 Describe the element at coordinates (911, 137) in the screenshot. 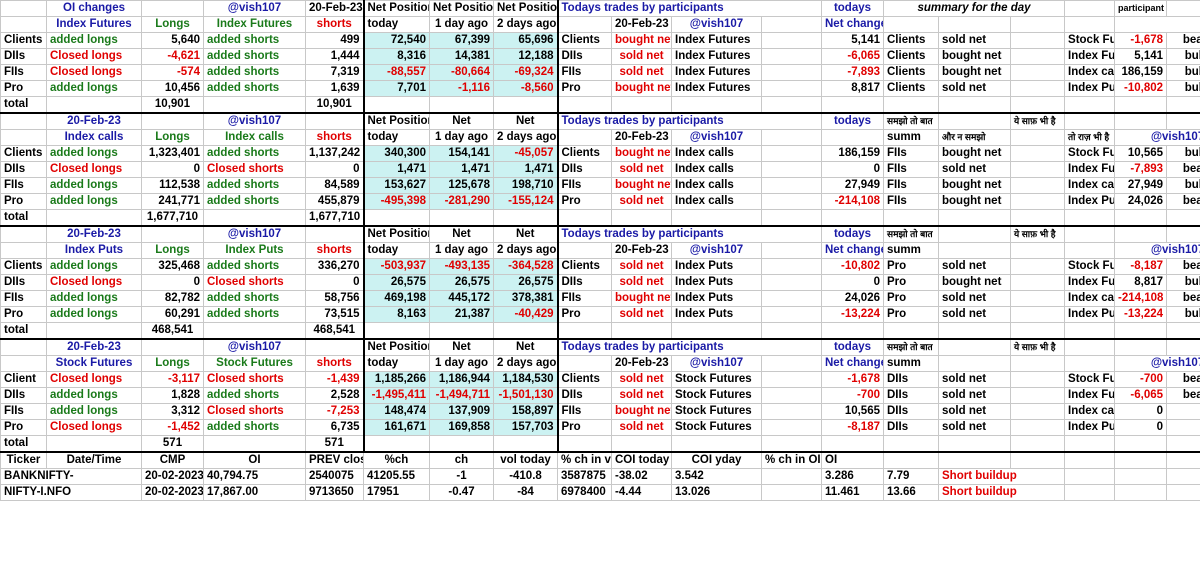

I see `summ-label: summ` at that location.